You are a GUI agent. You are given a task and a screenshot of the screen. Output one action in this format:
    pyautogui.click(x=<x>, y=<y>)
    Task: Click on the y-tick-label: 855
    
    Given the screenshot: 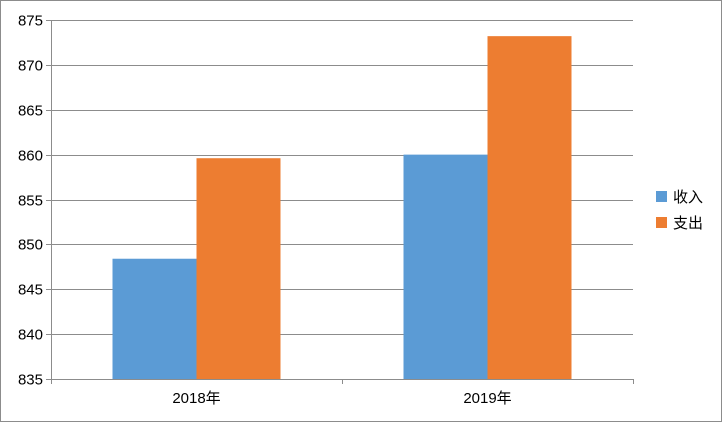 What is the action you would take?
    pyautogui.click(x=30, y=201)
    